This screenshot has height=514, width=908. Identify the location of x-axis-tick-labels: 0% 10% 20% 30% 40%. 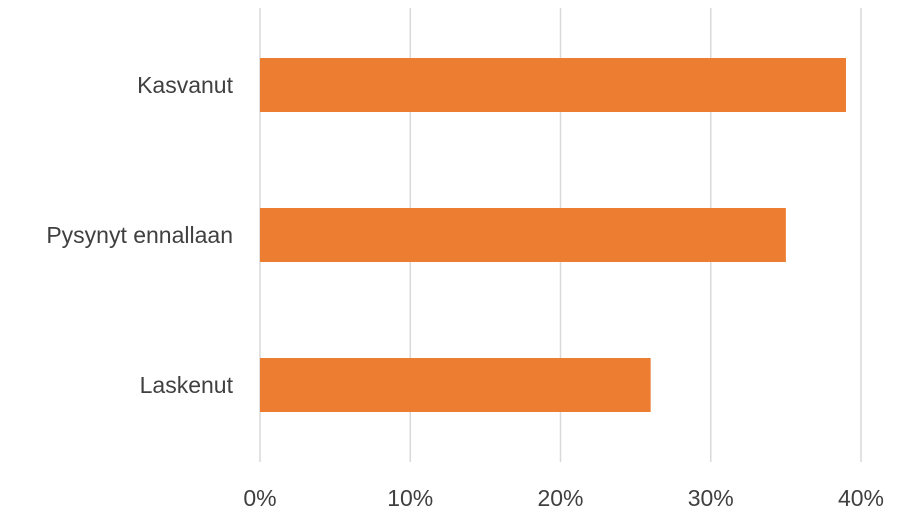
(563, 498).